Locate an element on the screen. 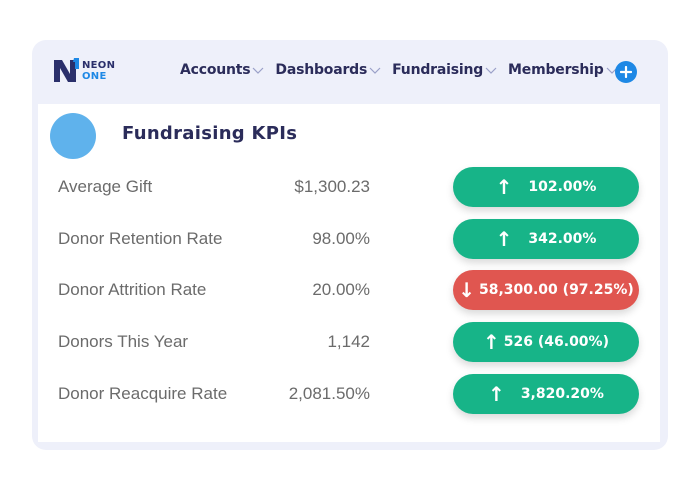 The width and height of the screenshot is (700, 479). nav-label: Dashboards is located at coordinates (321, 70).